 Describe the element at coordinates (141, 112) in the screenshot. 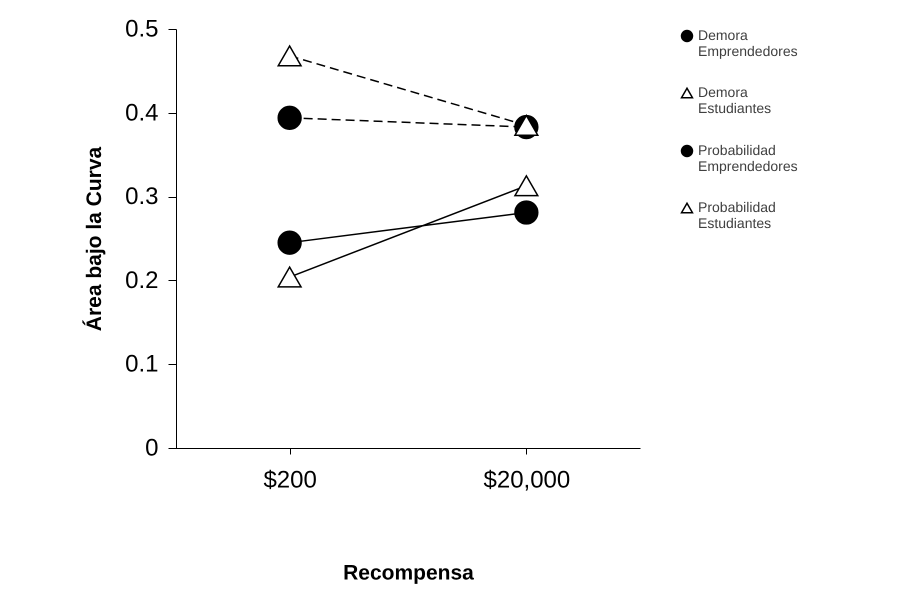

I see `y-tick-label: 0.4` at that location.